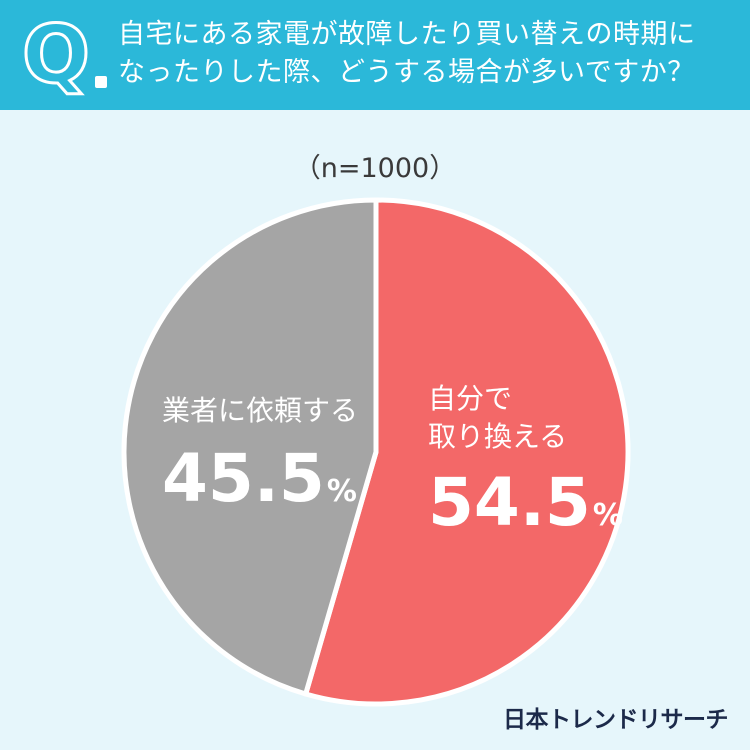  I want to click on slice-value-self-replace: 54.5%, so click(525, 503).